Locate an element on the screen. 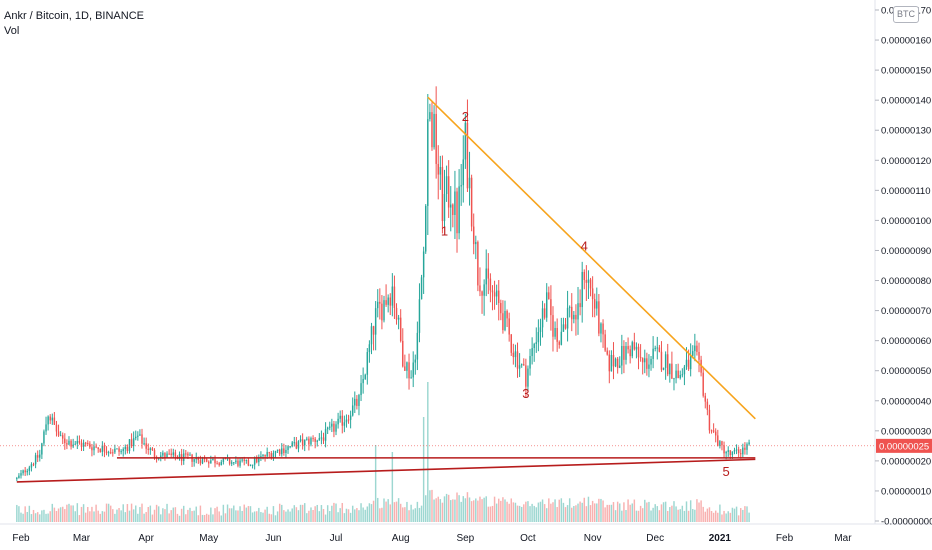 This screenshot has width=932, height=550. time-tick-label: Aug is located at coordinates (401, 538).